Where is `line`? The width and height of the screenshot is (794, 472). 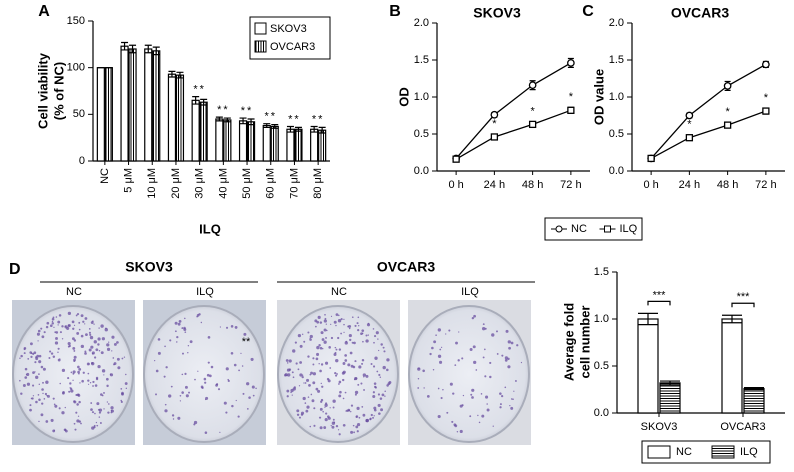
line is located at coordinates (513, 134).